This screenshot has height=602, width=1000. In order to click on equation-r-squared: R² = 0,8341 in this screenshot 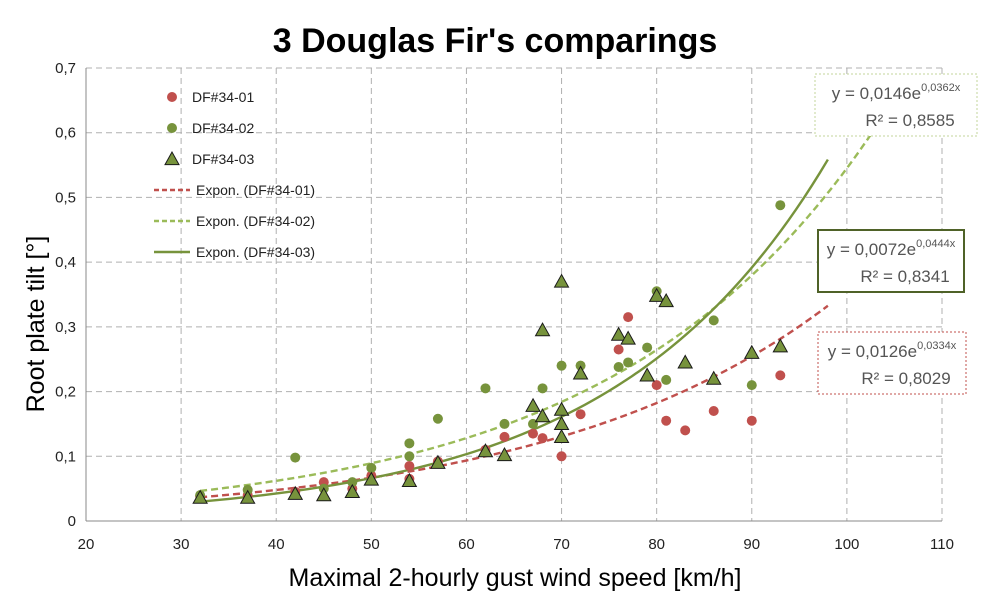, I will do `click(904, 276)`.